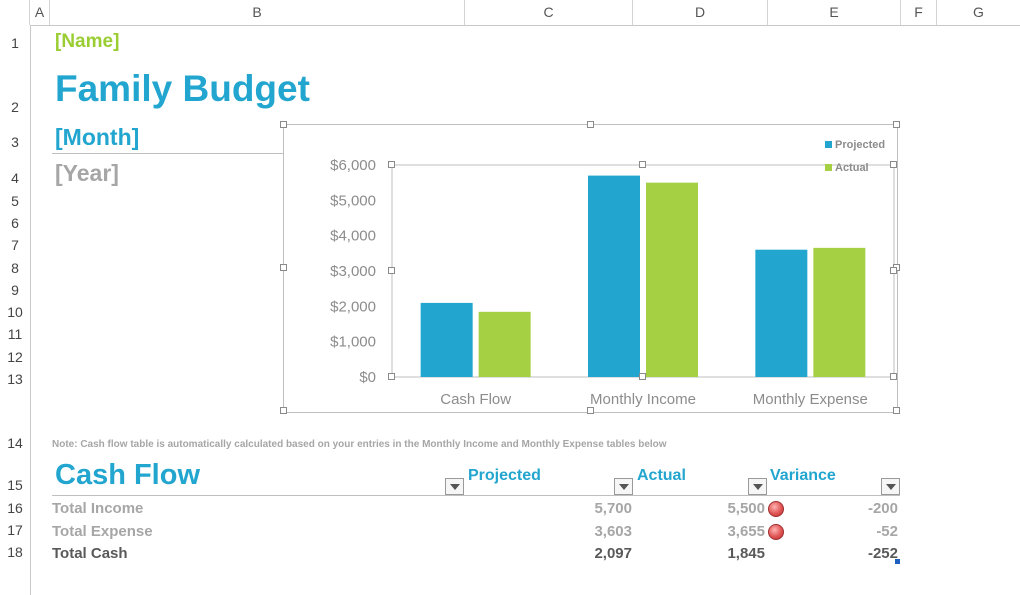 This screenshot has width=1020, height=595. What do you see at coordinates (834, 12) in the screenshot?
I see `column-header-e: E` at bounding box center [834, 12].